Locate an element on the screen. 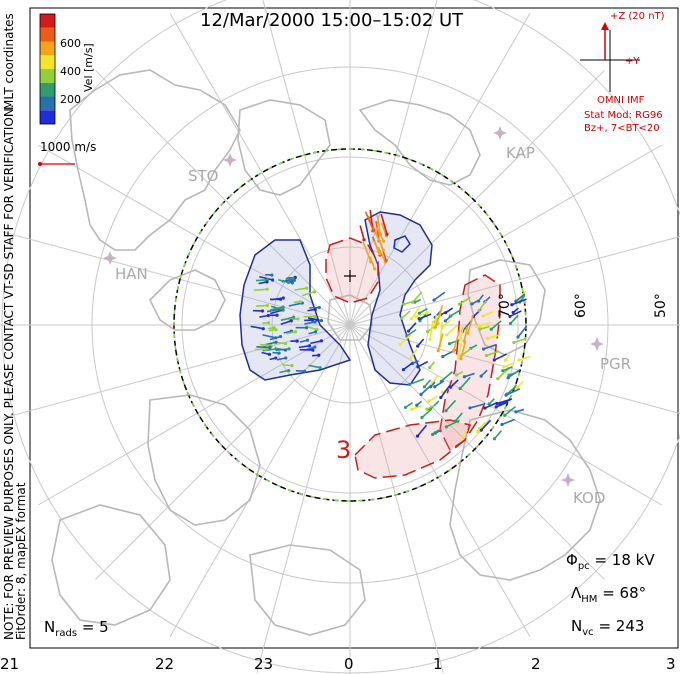 This screenshot has height=674, width=680. imf-y-label: +Y is located at coordinates (632, 61).